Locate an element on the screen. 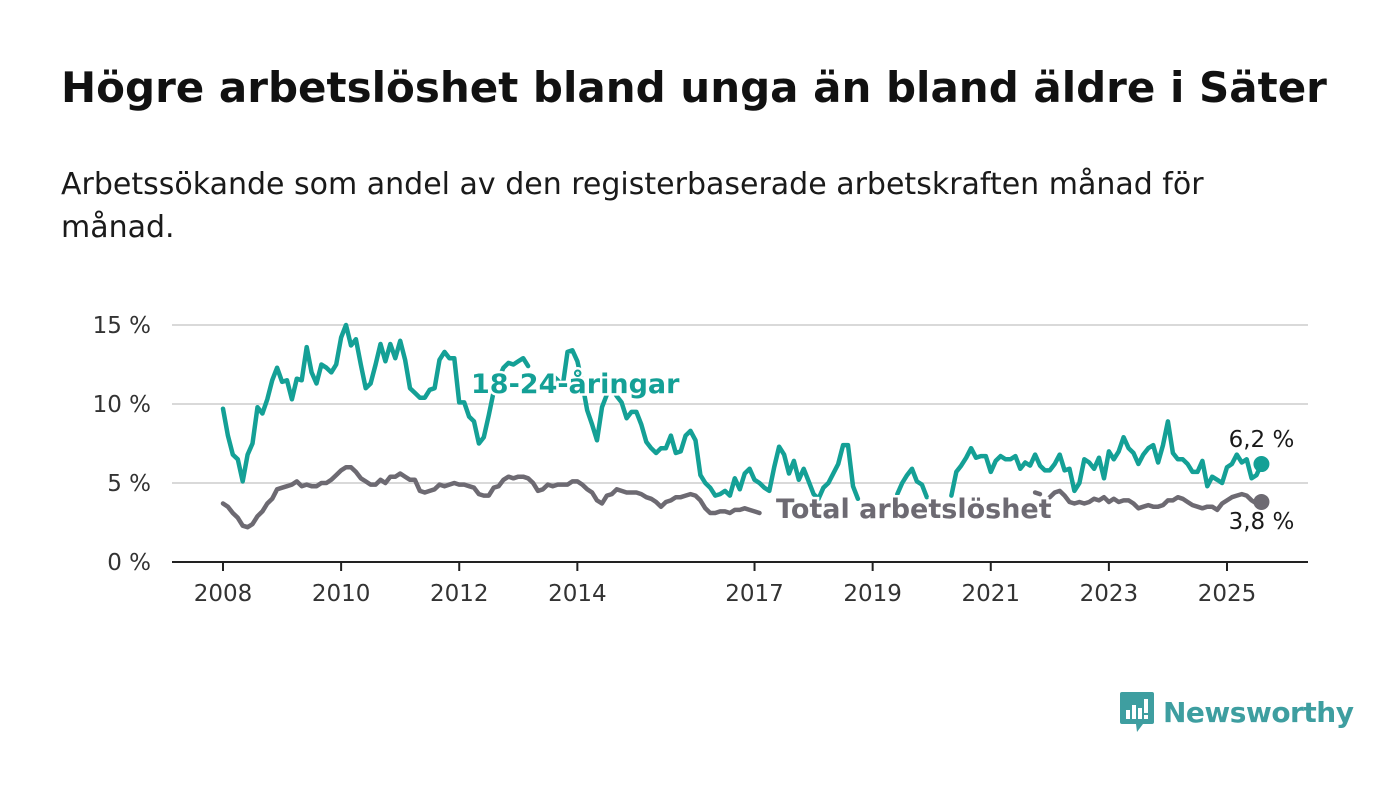 The height and width of the screenshot is (794, 1400). newsworthy-logo: Newsworthy is located at coordinates (1236, 712).